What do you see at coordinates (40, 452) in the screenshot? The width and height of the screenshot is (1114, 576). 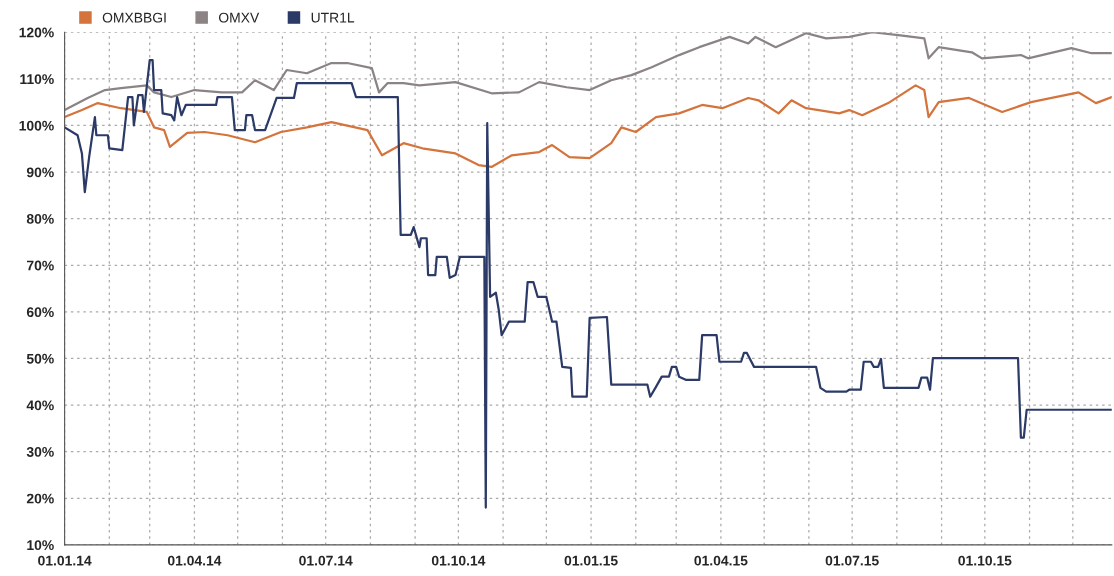 I see `y-tick-label: 30%` at bounding box center [40, 452].